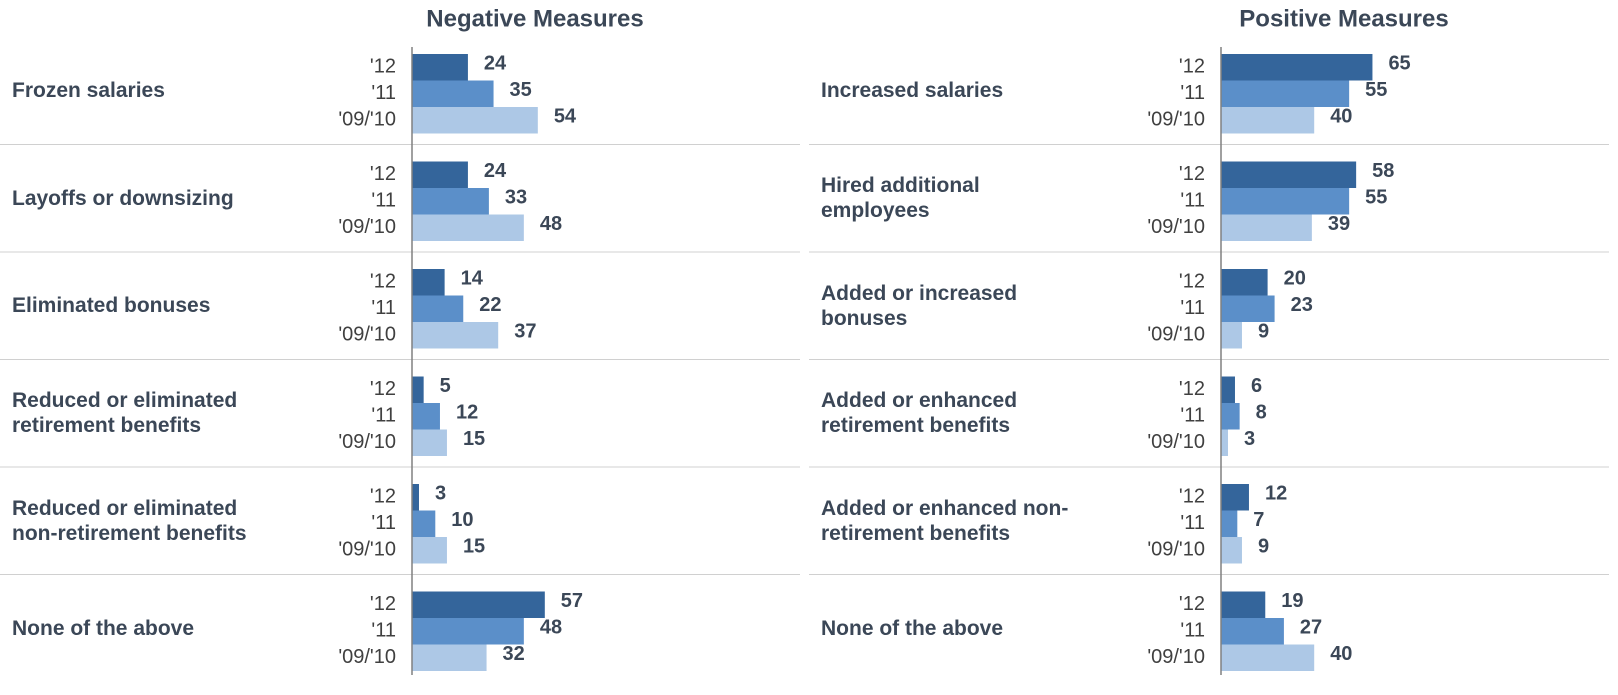 Image resolution: width=1618 pixels, height=695 pixels. I want to click on value-label: 7, so click(1258, 520).